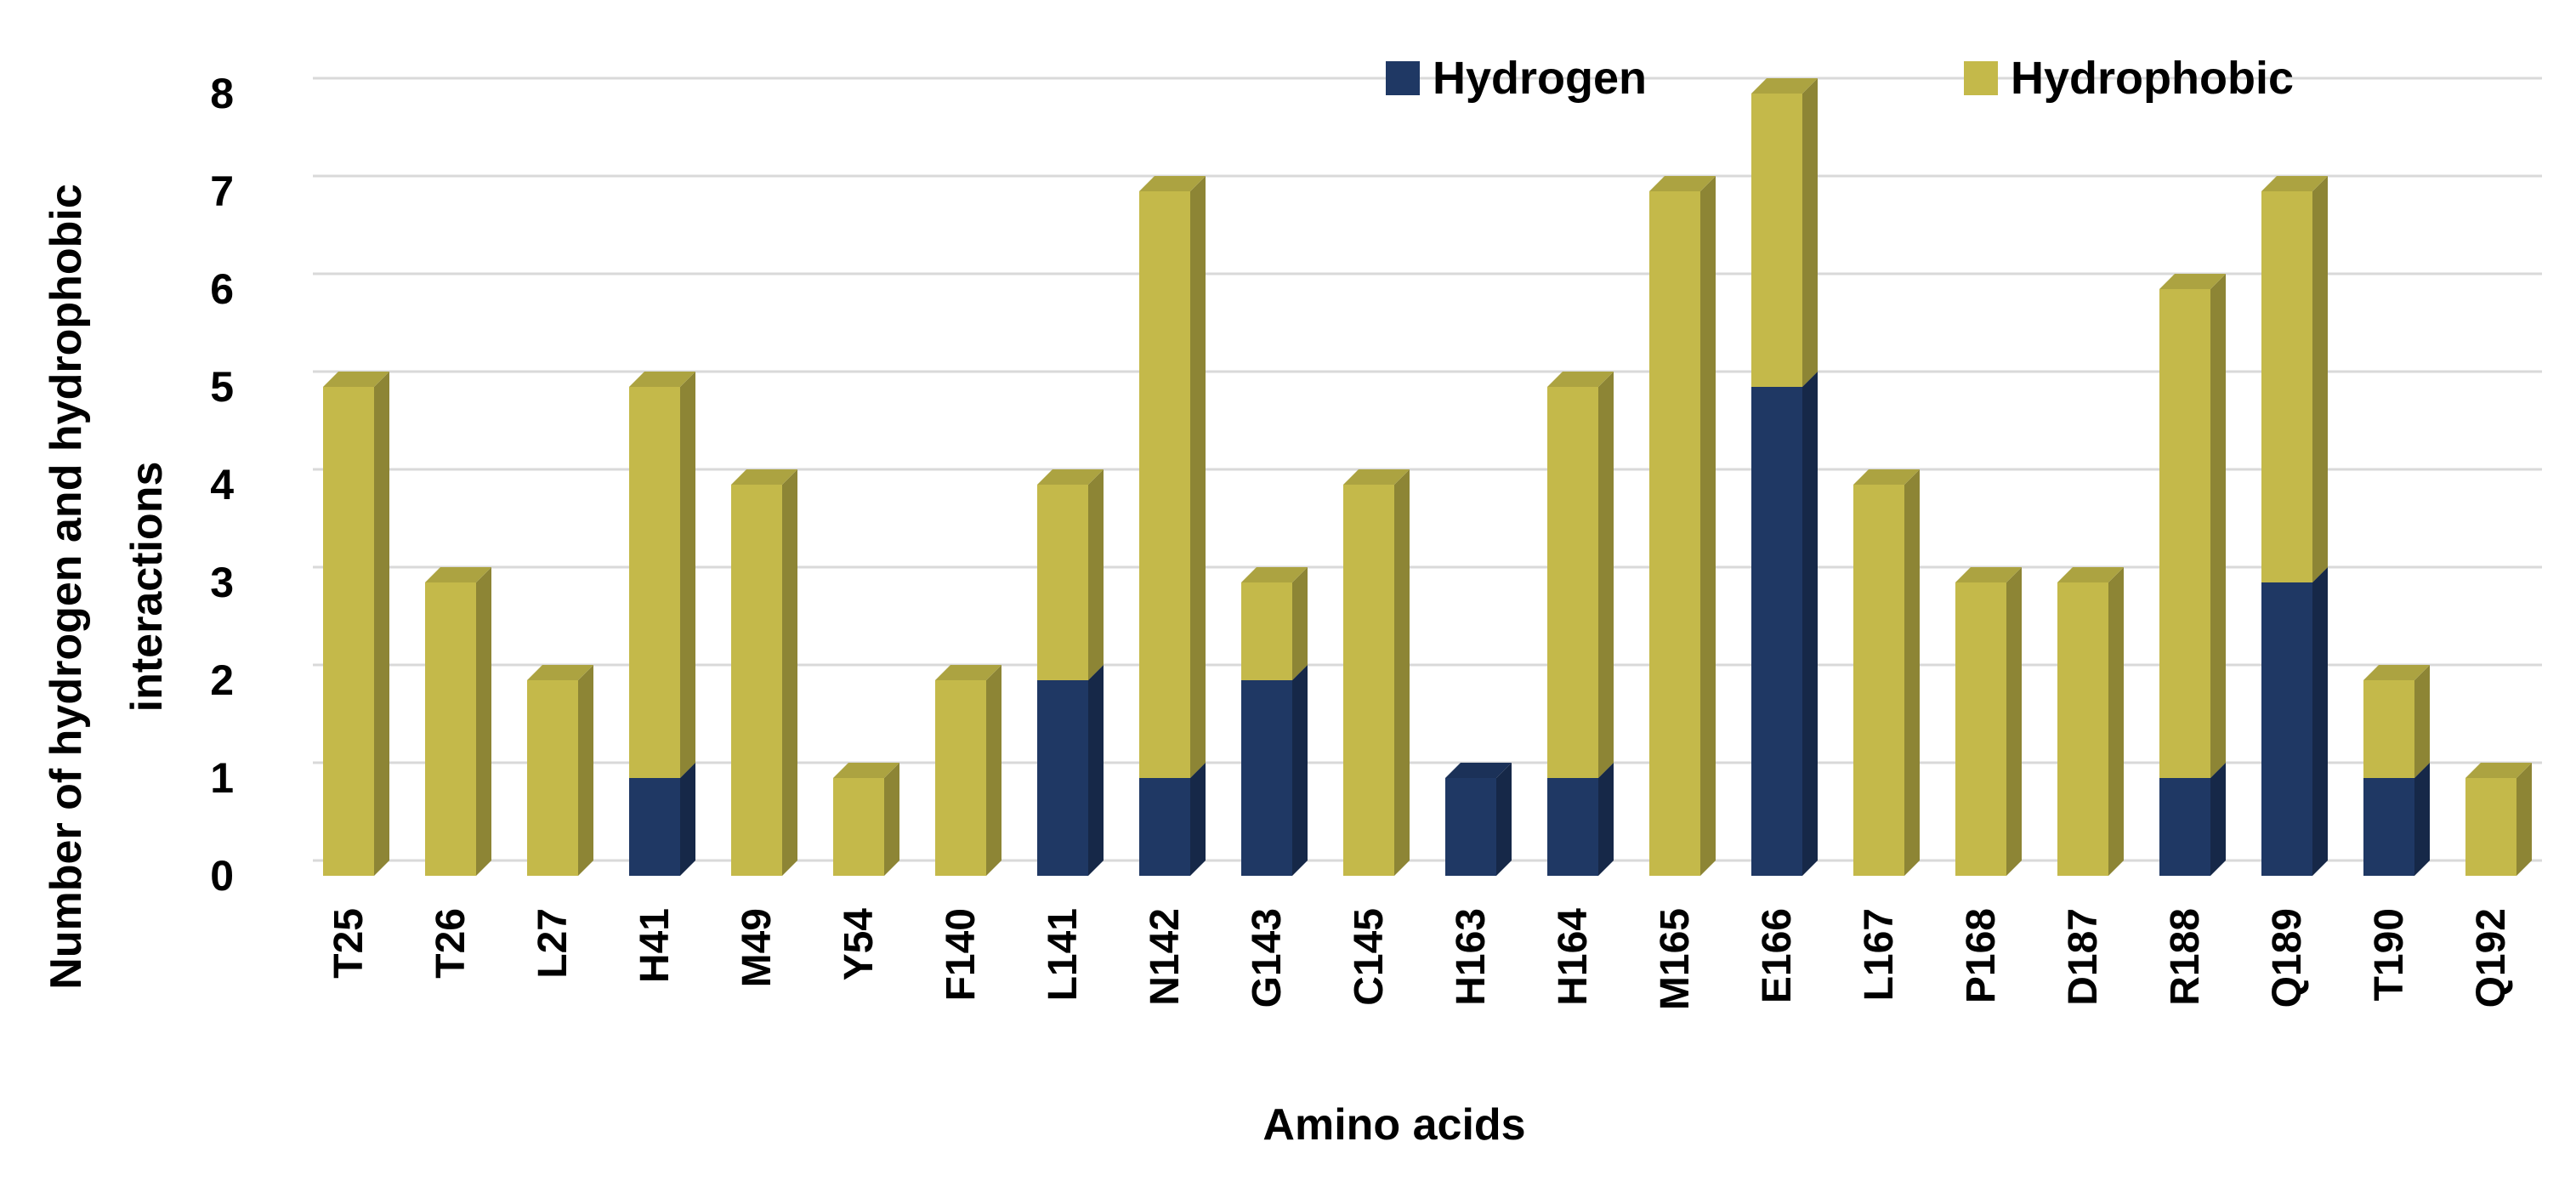  What do you see at coordinates (1982, 955) in the screenshot?
I see `x-category-label: P168` at bounding box center [1982, 955].